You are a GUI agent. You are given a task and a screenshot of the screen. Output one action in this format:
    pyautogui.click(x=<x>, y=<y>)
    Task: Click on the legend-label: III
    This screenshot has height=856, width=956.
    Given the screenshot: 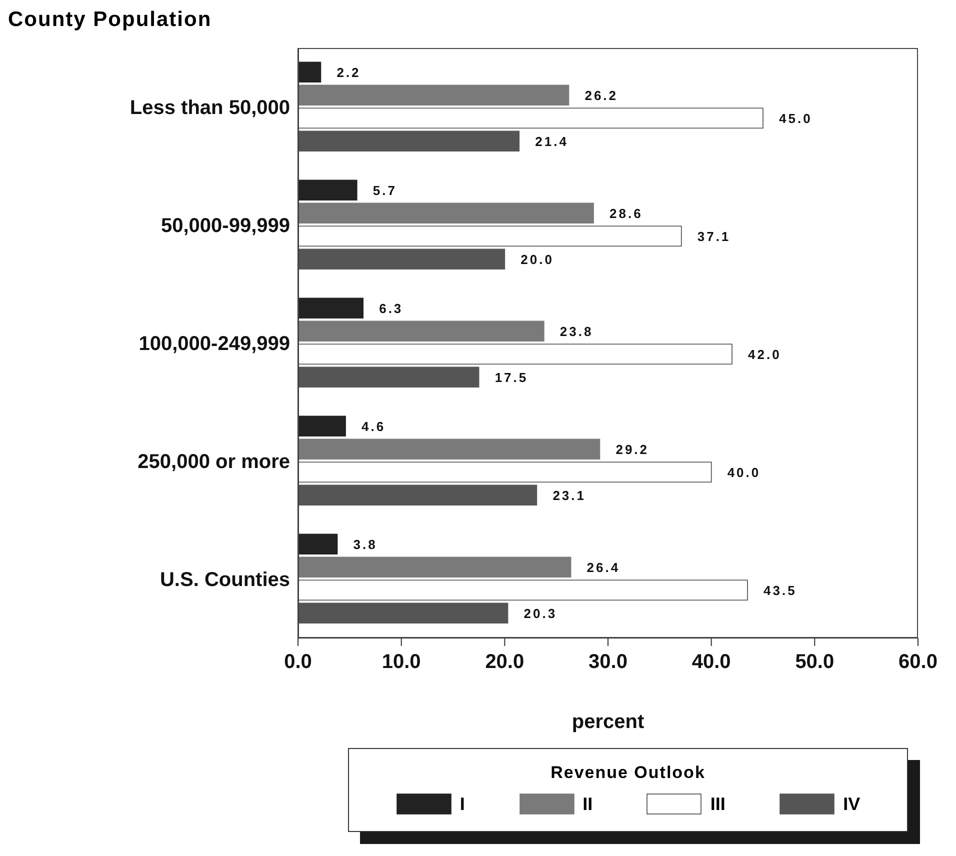 What is the action you would take?
    pyautogui.click(x=718, y=804)
    